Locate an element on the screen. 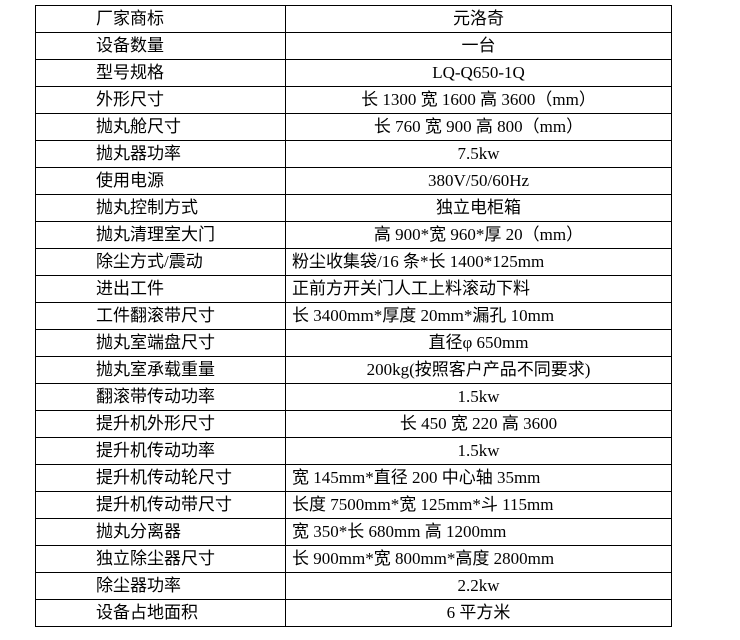 This screenshot has height=640, width=740. spec-label: 翻滚带传动功率 is located at coordinates (160, 397).